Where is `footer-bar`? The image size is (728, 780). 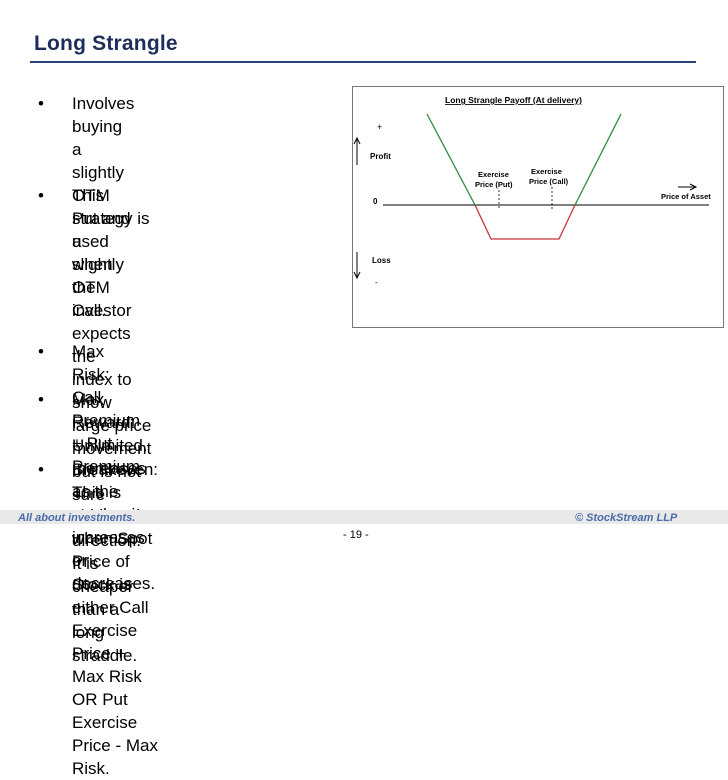 footer-bar is located at coordinates (364, 517).